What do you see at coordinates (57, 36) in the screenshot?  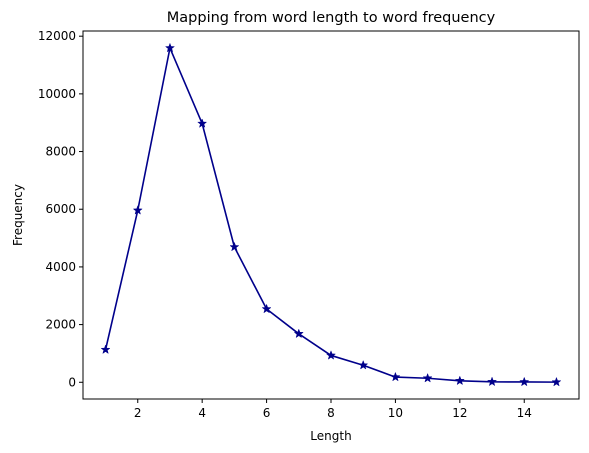 I see `y-tick-label: 12000` at bounding box center [57, 36].